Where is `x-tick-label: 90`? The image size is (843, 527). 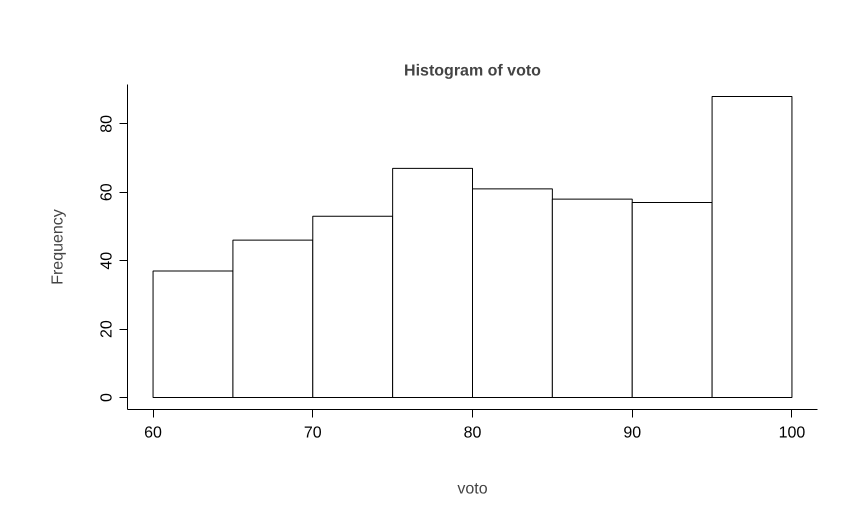
x-tick-label: 90 is located at coordinates (632, 433).